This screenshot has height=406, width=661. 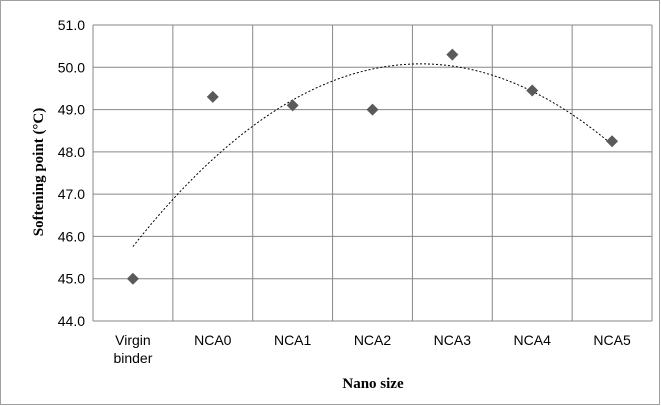 What do you see at coordinates (71, 279) in the screenshot?
I see `y-tick-label: 45.0` at bounding box center [71, 279].